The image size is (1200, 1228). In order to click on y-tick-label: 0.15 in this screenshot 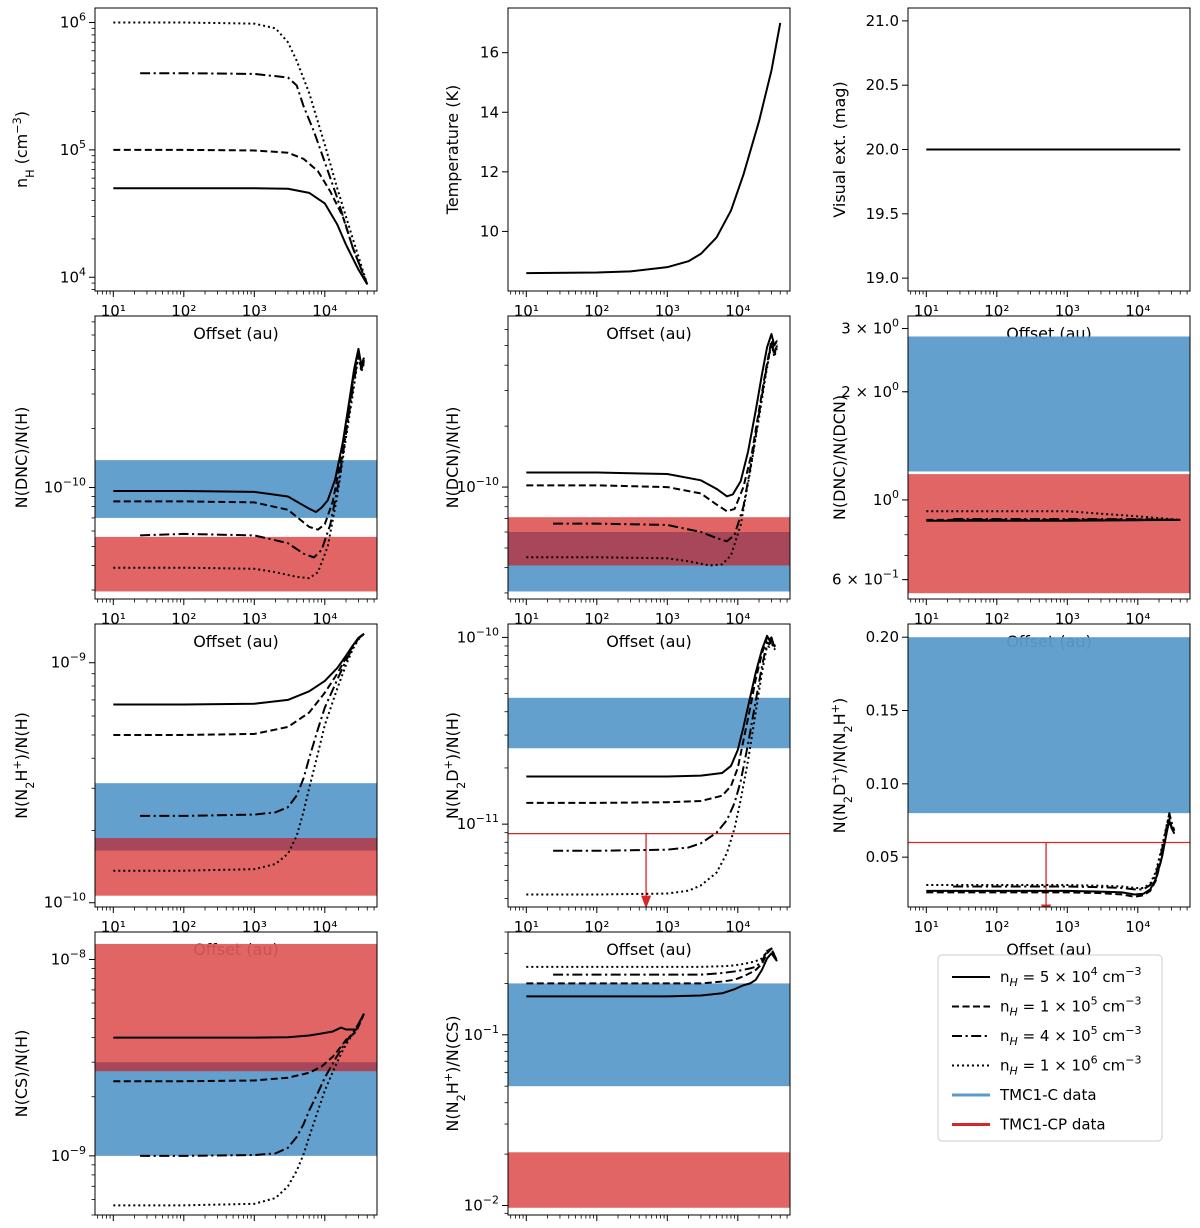, I will do `click(882, 711)`.